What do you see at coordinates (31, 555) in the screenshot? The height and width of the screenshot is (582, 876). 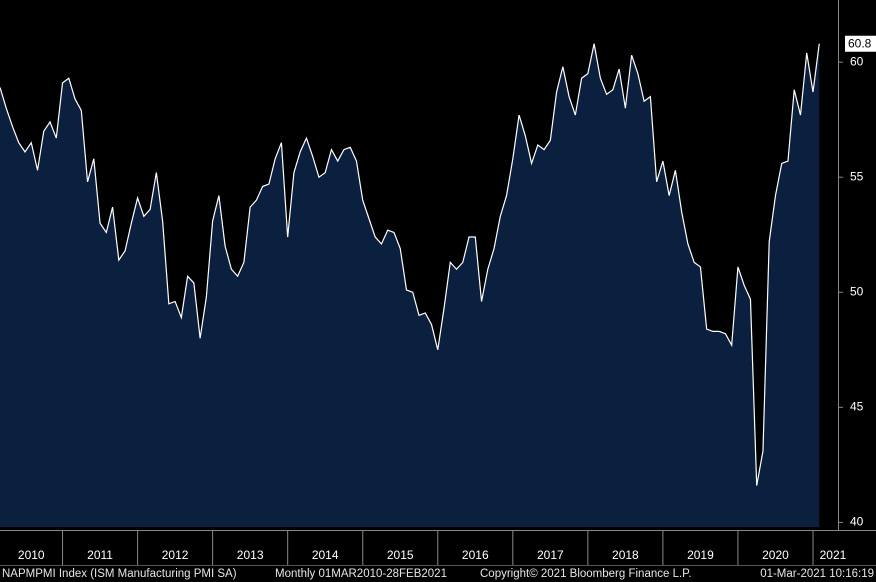 I see `x-tick-label: 2010` at bounding box center [31, 555].